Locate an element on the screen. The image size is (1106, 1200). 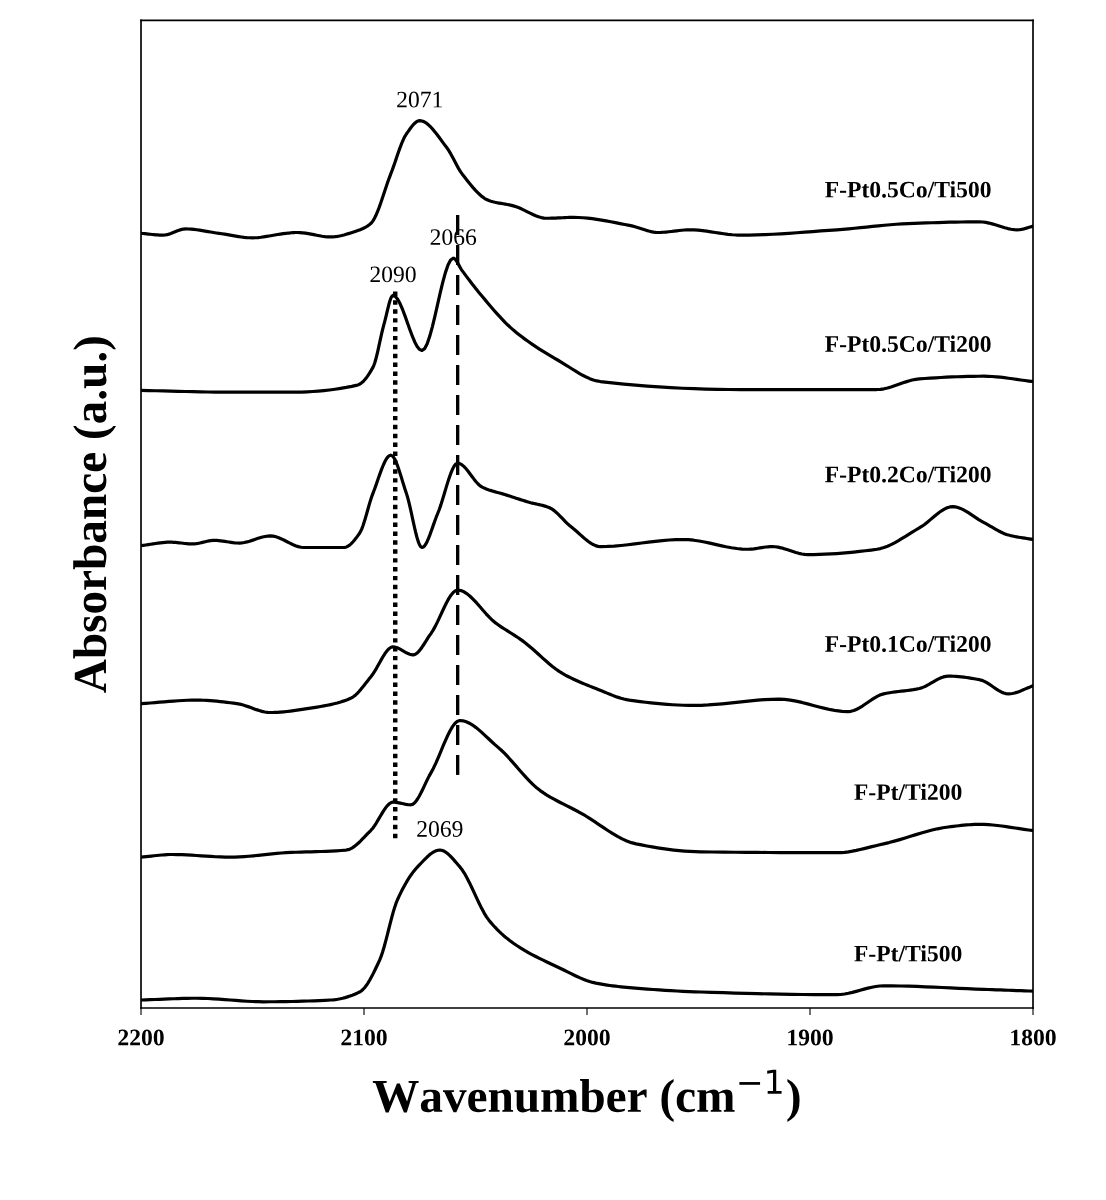
x-tick-label: 2100 is located at coordinates (364, 1037).